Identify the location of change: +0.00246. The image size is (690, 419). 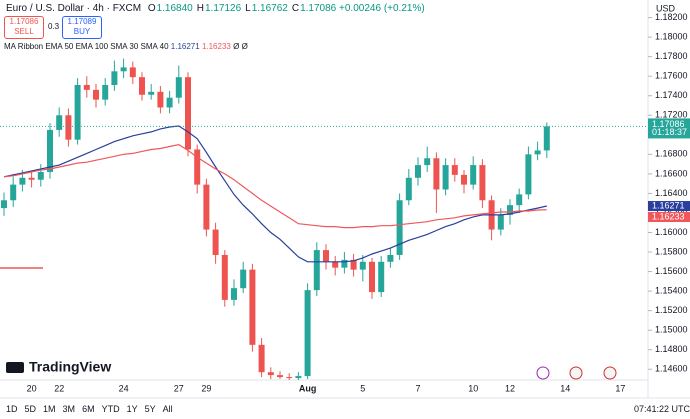
(360, 8).